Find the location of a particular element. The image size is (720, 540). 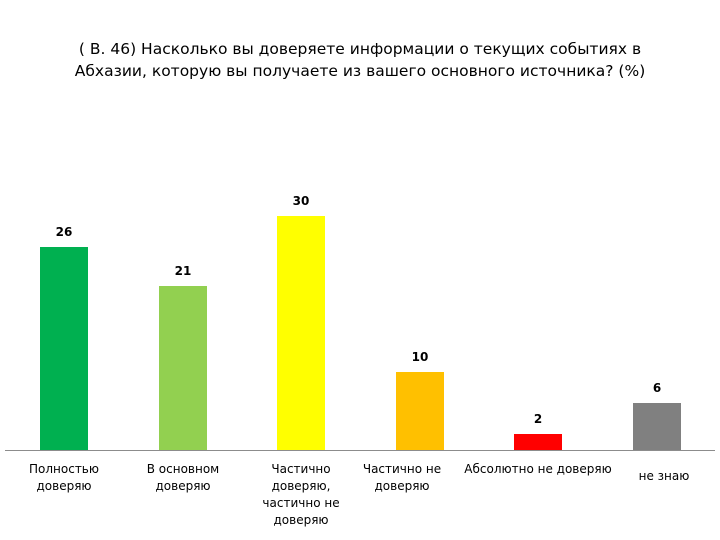

category-label-line: не знаю is located at coordinates (664, 476).